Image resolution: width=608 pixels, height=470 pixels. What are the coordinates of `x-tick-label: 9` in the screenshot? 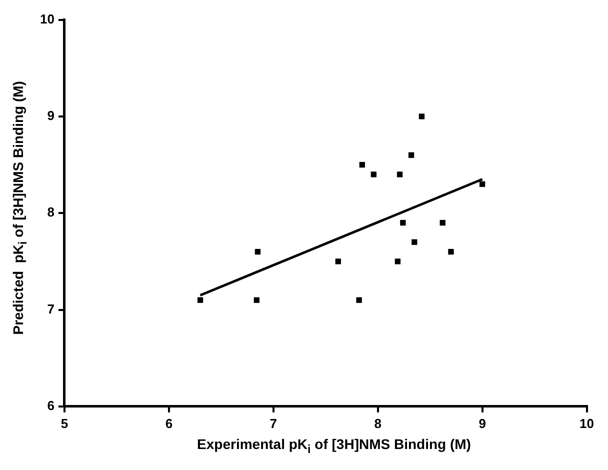 It's located at (482, 423).